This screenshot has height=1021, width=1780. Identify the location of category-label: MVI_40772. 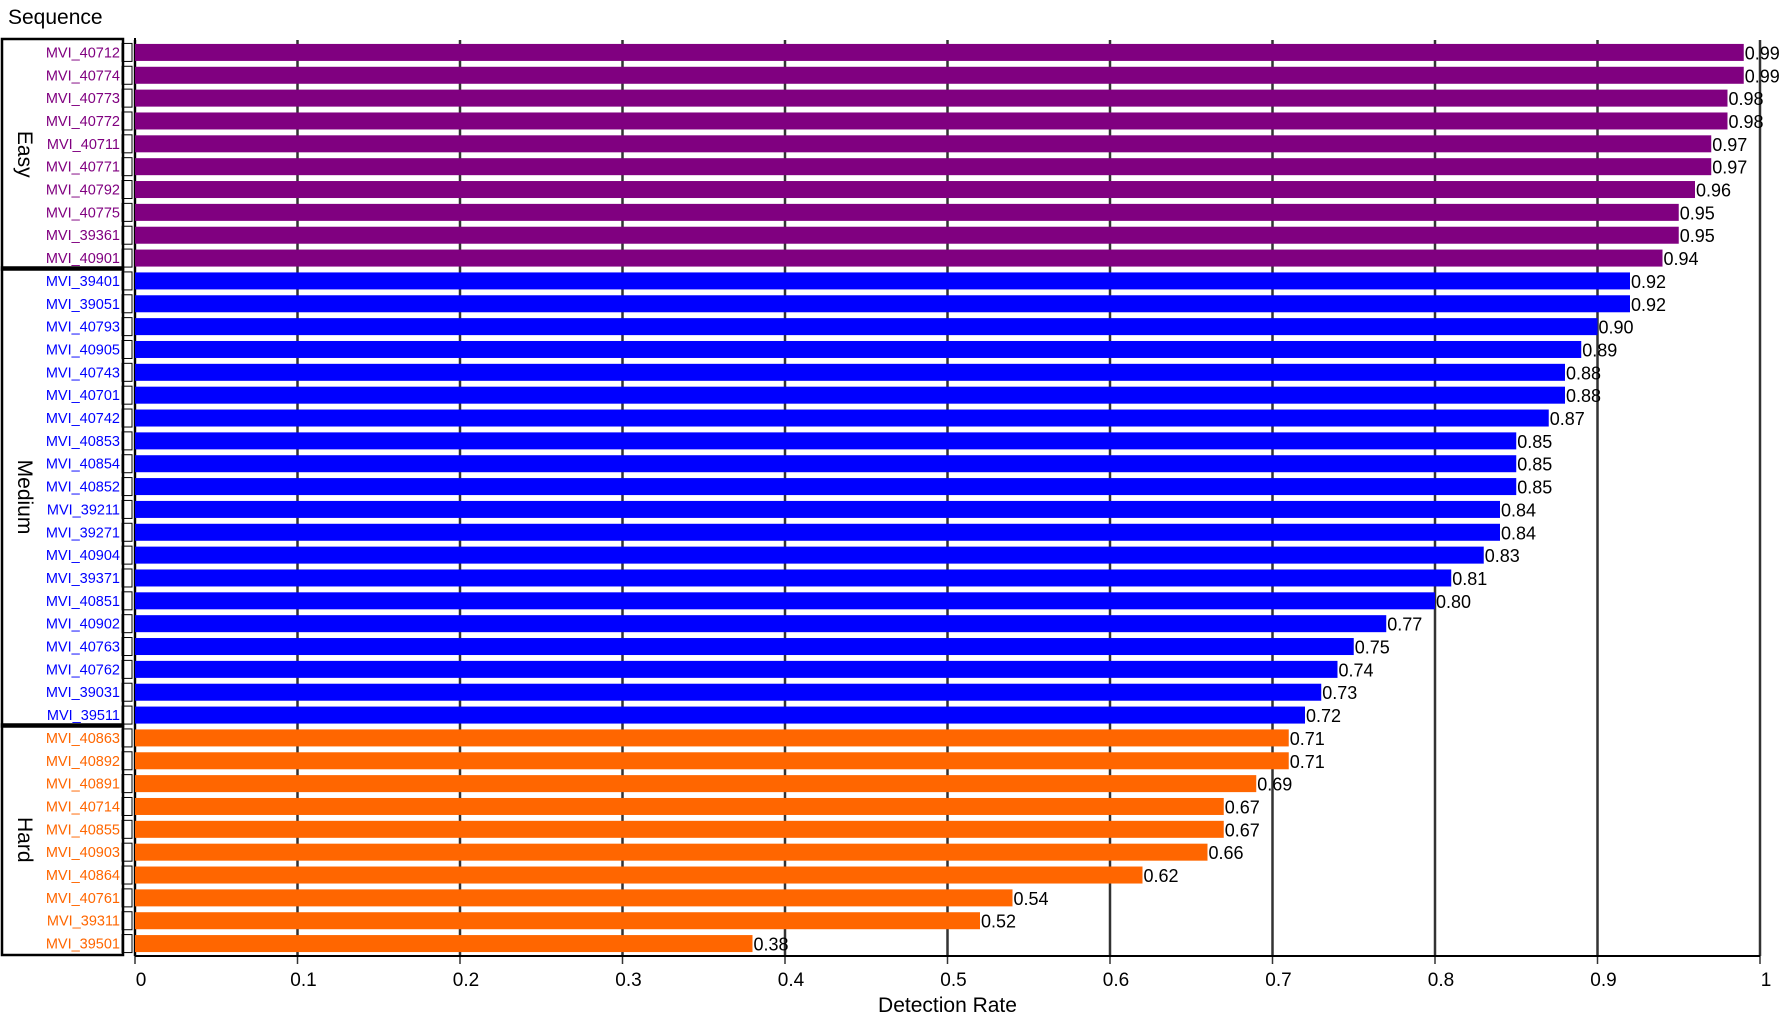
(83, 122).